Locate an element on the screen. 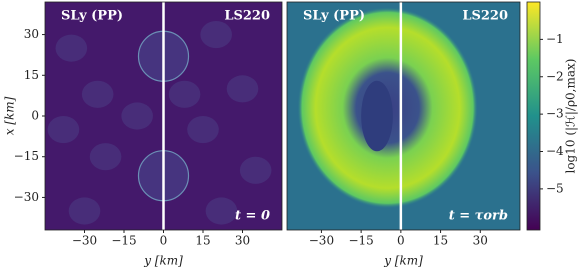 The image size is (581, 270). y-axis-label: x [km] is located at coordinates (10, 115).